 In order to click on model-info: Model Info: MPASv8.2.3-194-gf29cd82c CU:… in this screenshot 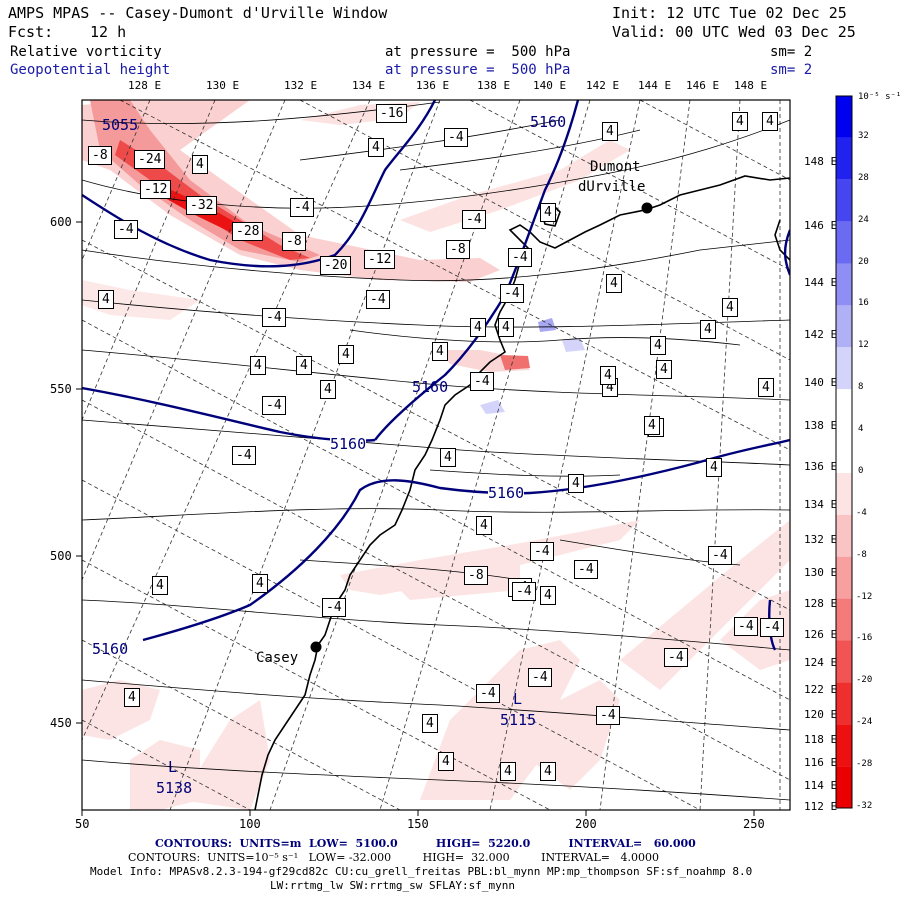, I will do `click(421, 871)`.